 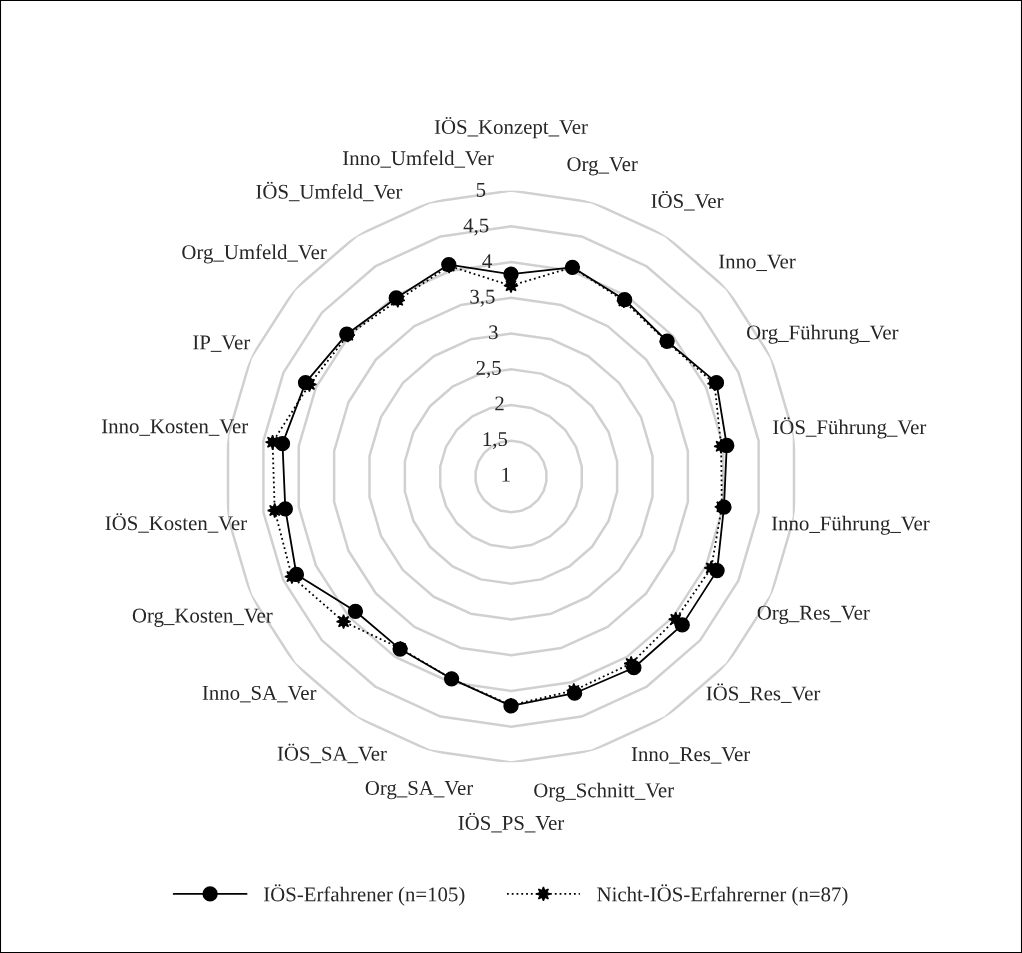 I want to click on y-tick-label: 3, so click(x=493, y=332).